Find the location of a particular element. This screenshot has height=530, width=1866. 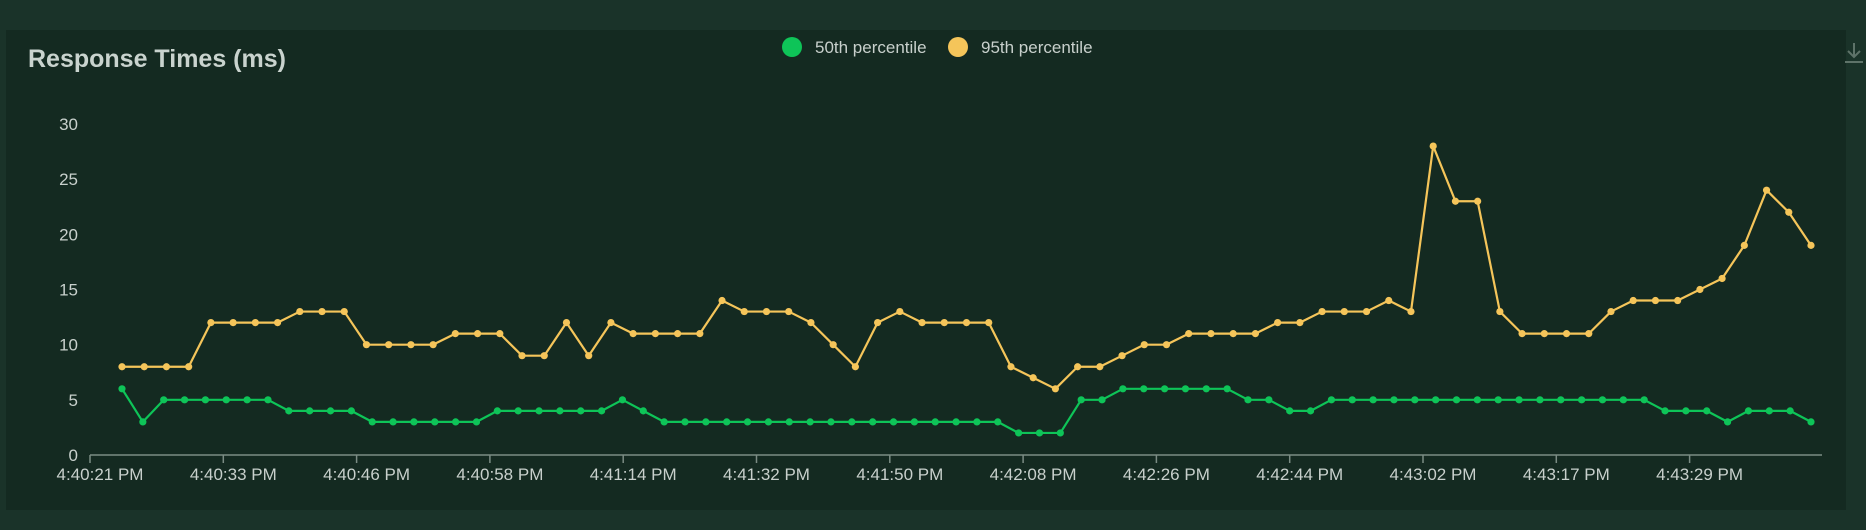

download-icon is located at coordinates (1854, 53).